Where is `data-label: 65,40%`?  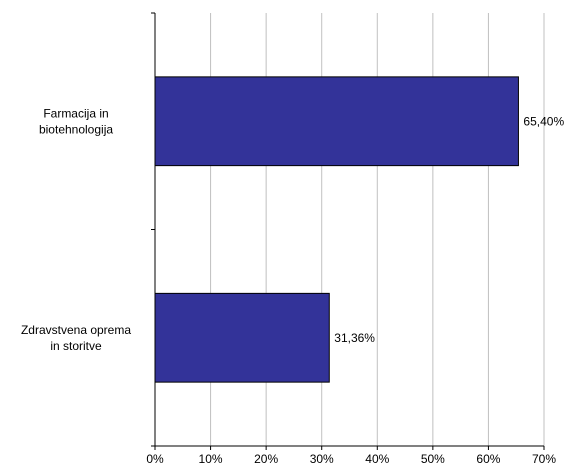
data-label: 65,40% is located at coordinates (543, 121).